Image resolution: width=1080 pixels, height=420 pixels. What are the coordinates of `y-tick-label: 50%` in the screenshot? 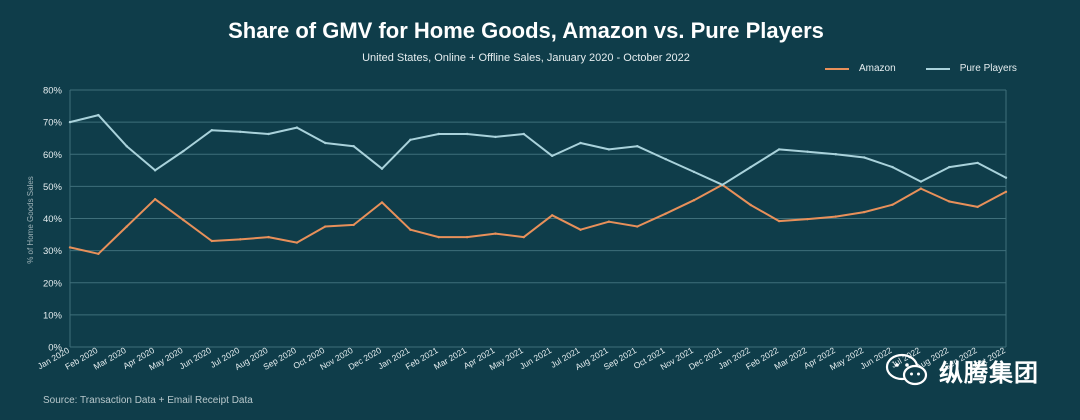 It's located at (53, 187).